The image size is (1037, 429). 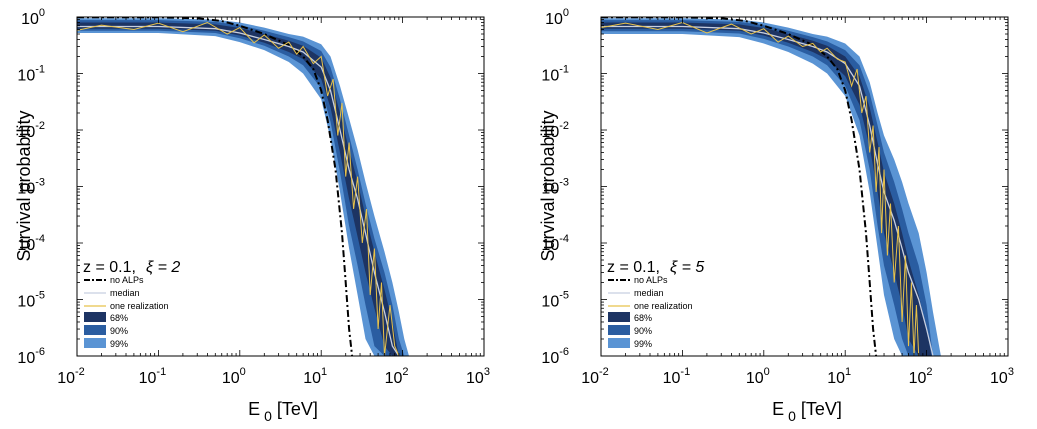 I want to click on annotation: z = 0.1, ξ = 2, so click(x=131, y=267).